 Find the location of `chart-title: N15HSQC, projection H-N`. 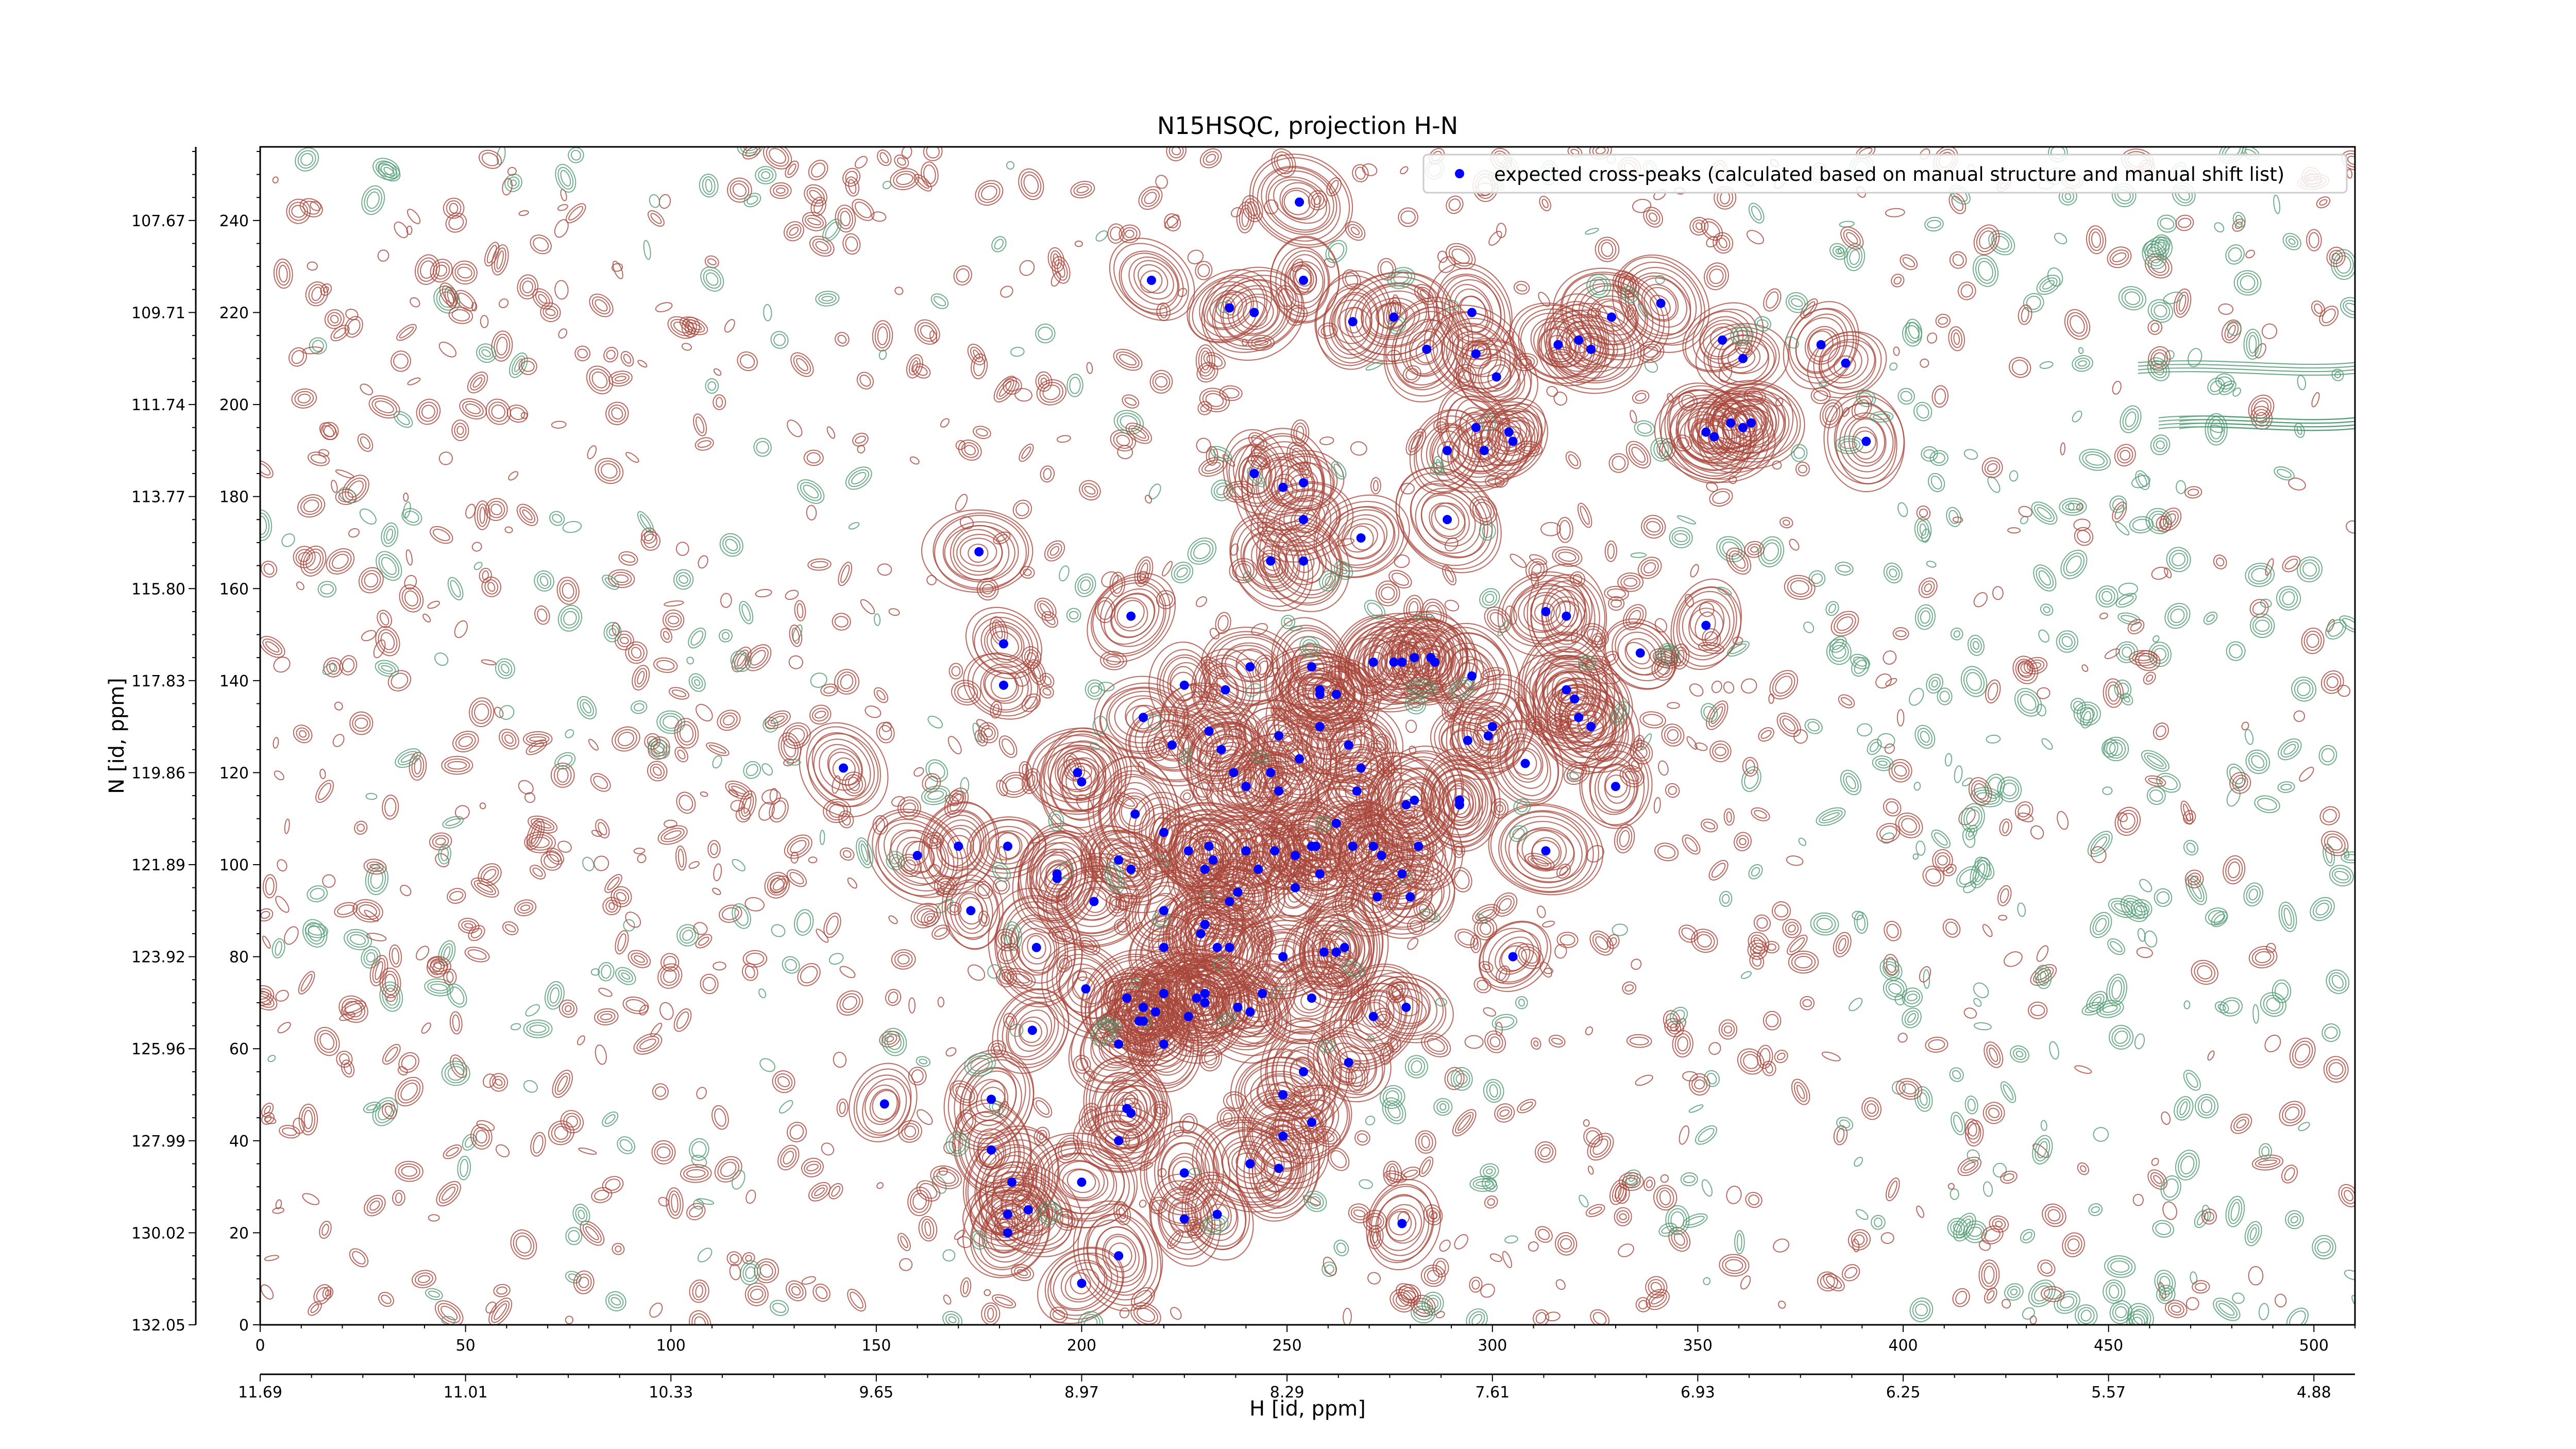

chart-title: N15HSQC, projection H-N is located at coordinates (1307, 126).